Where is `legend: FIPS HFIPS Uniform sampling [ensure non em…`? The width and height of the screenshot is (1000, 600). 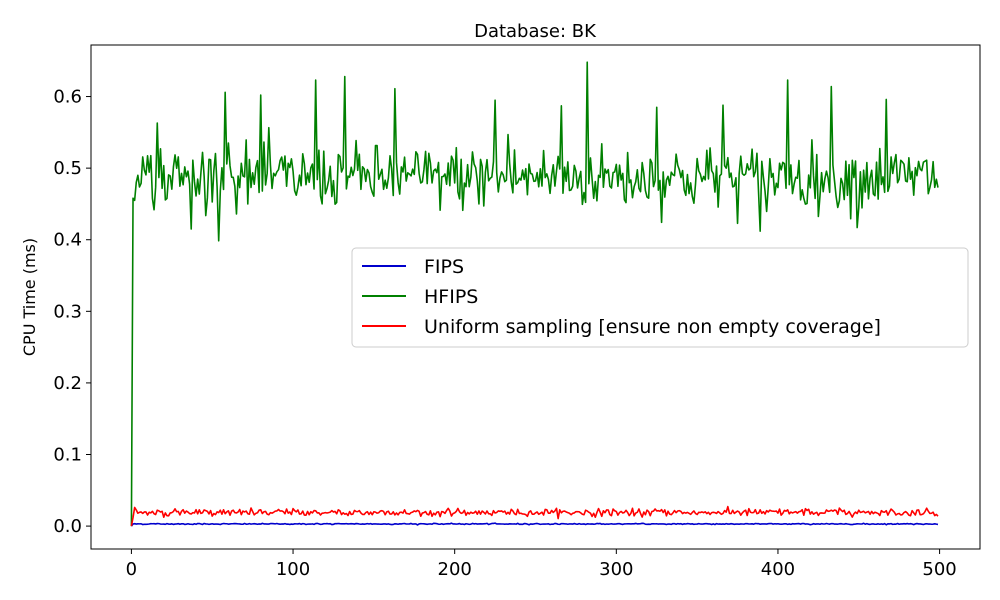
legend: FIPS HFIPS Uniform sampling [ensure non em… is located at coordinates (660, 297).